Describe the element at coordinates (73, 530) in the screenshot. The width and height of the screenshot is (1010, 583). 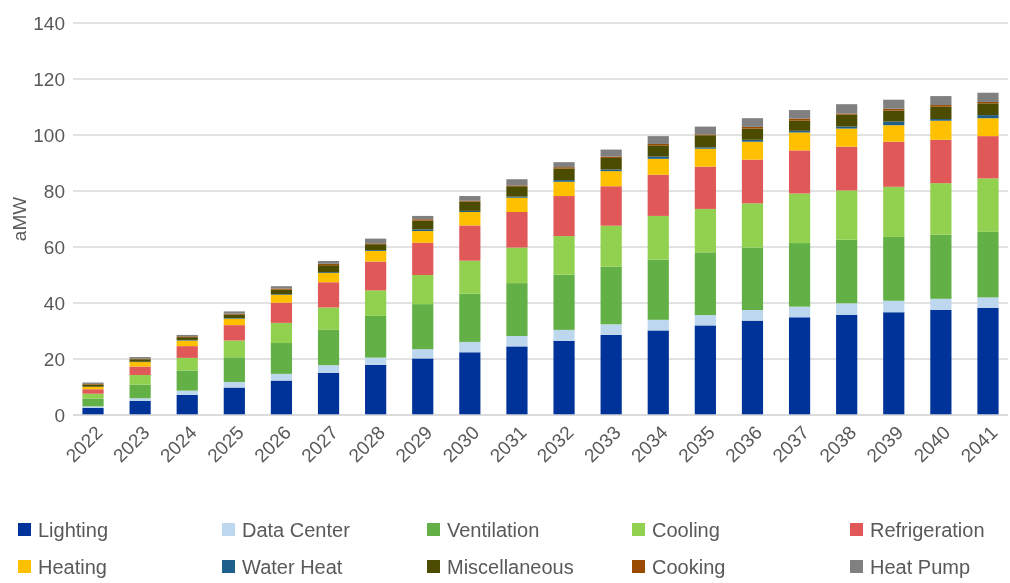
I see `legend-label: Lighting` at that location.